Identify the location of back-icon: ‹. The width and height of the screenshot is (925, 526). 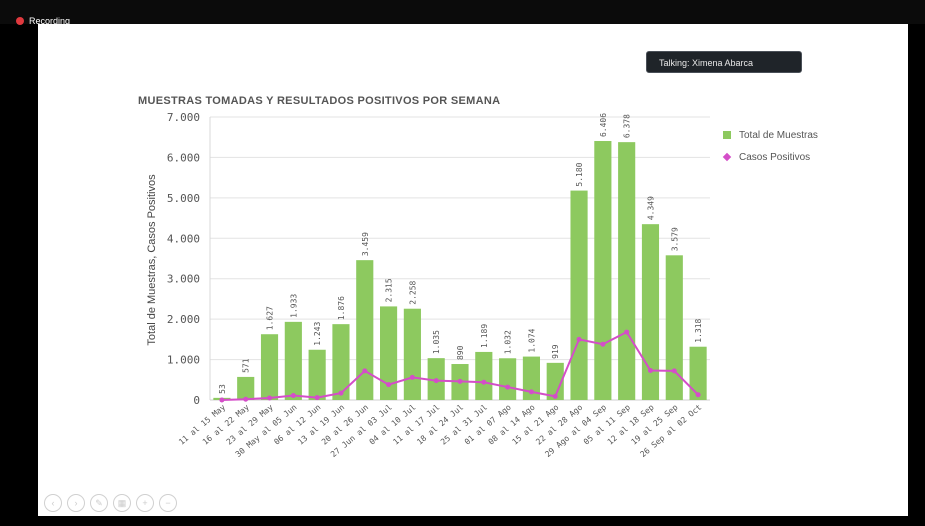
(53, 503).